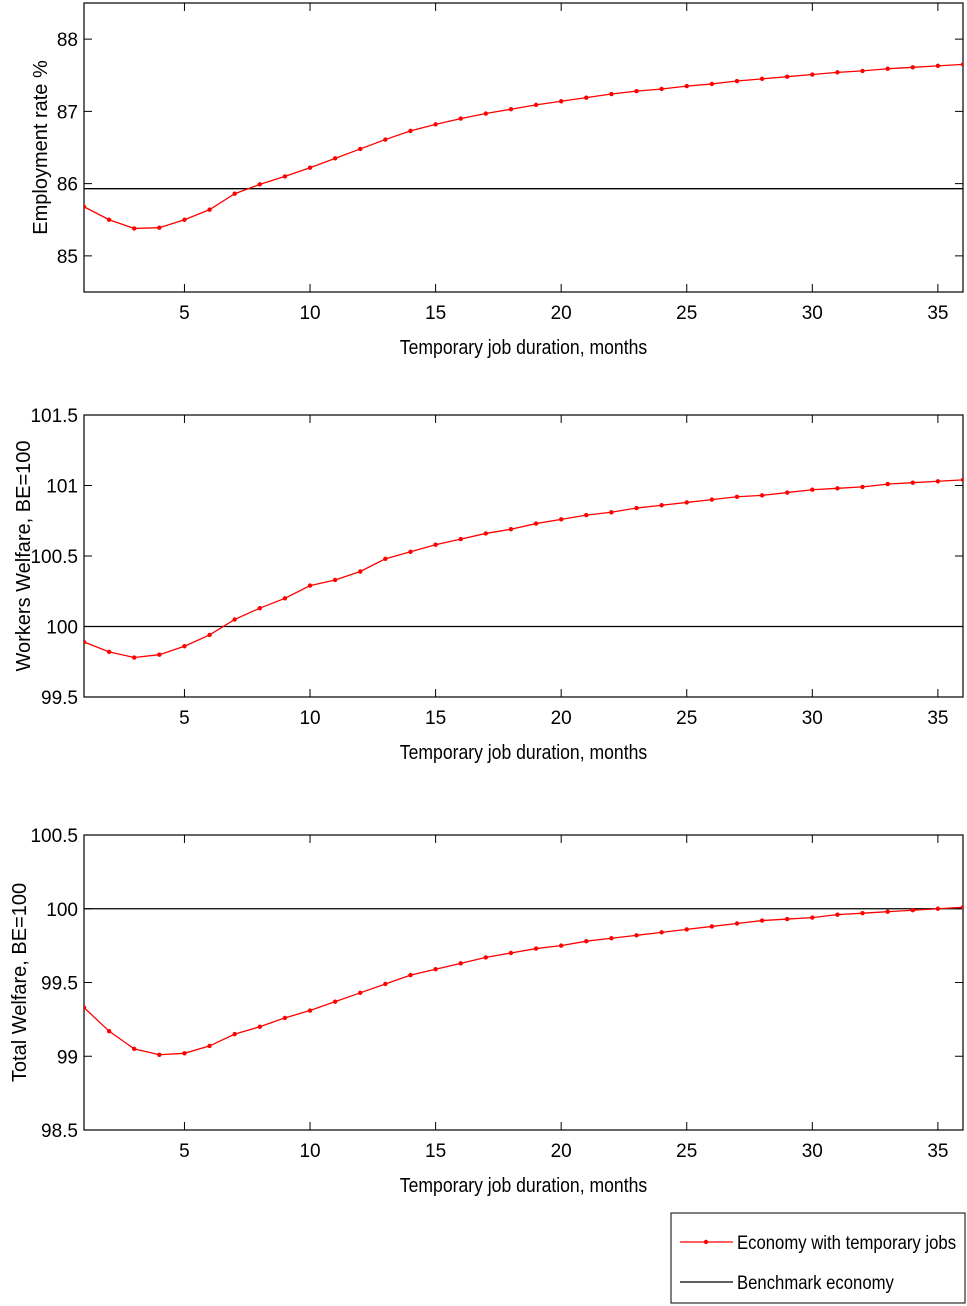  I want to click on x-tick-label: 20, so click(561, 718).